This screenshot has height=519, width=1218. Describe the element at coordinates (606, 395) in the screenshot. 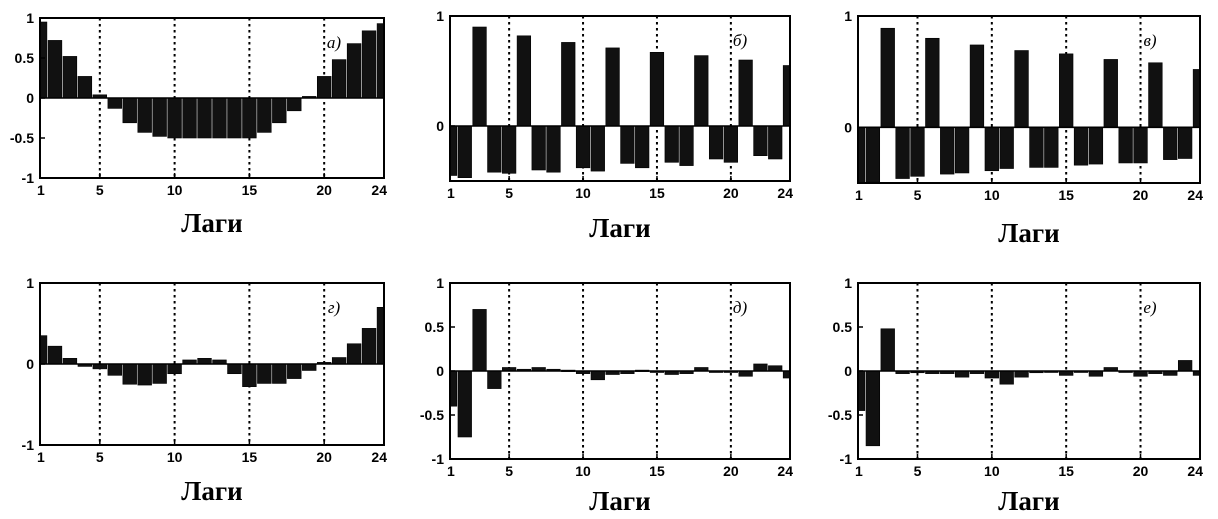

I see `acf-panel: 10.50-0.5-11 5 10 15 20 24д)Лаги` at that location.